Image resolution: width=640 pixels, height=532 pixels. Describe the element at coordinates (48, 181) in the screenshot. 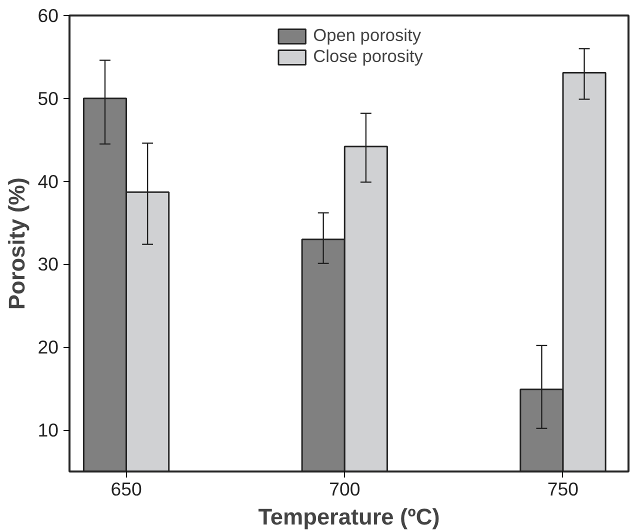

I see `y-tick-label: 40` at that location.